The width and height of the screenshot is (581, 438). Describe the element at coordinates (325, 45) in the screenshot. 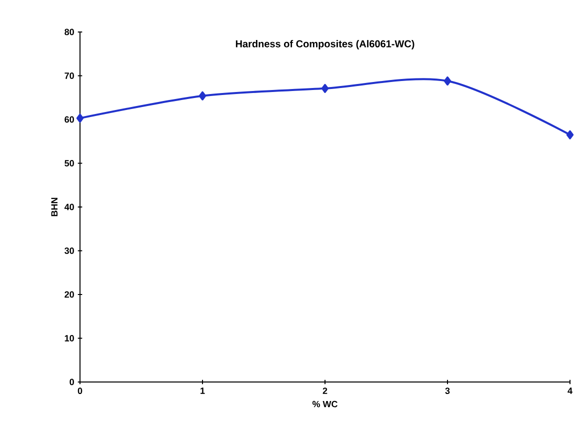

I see `text: Hardness of Composites (Al6061-WC)` at that location.